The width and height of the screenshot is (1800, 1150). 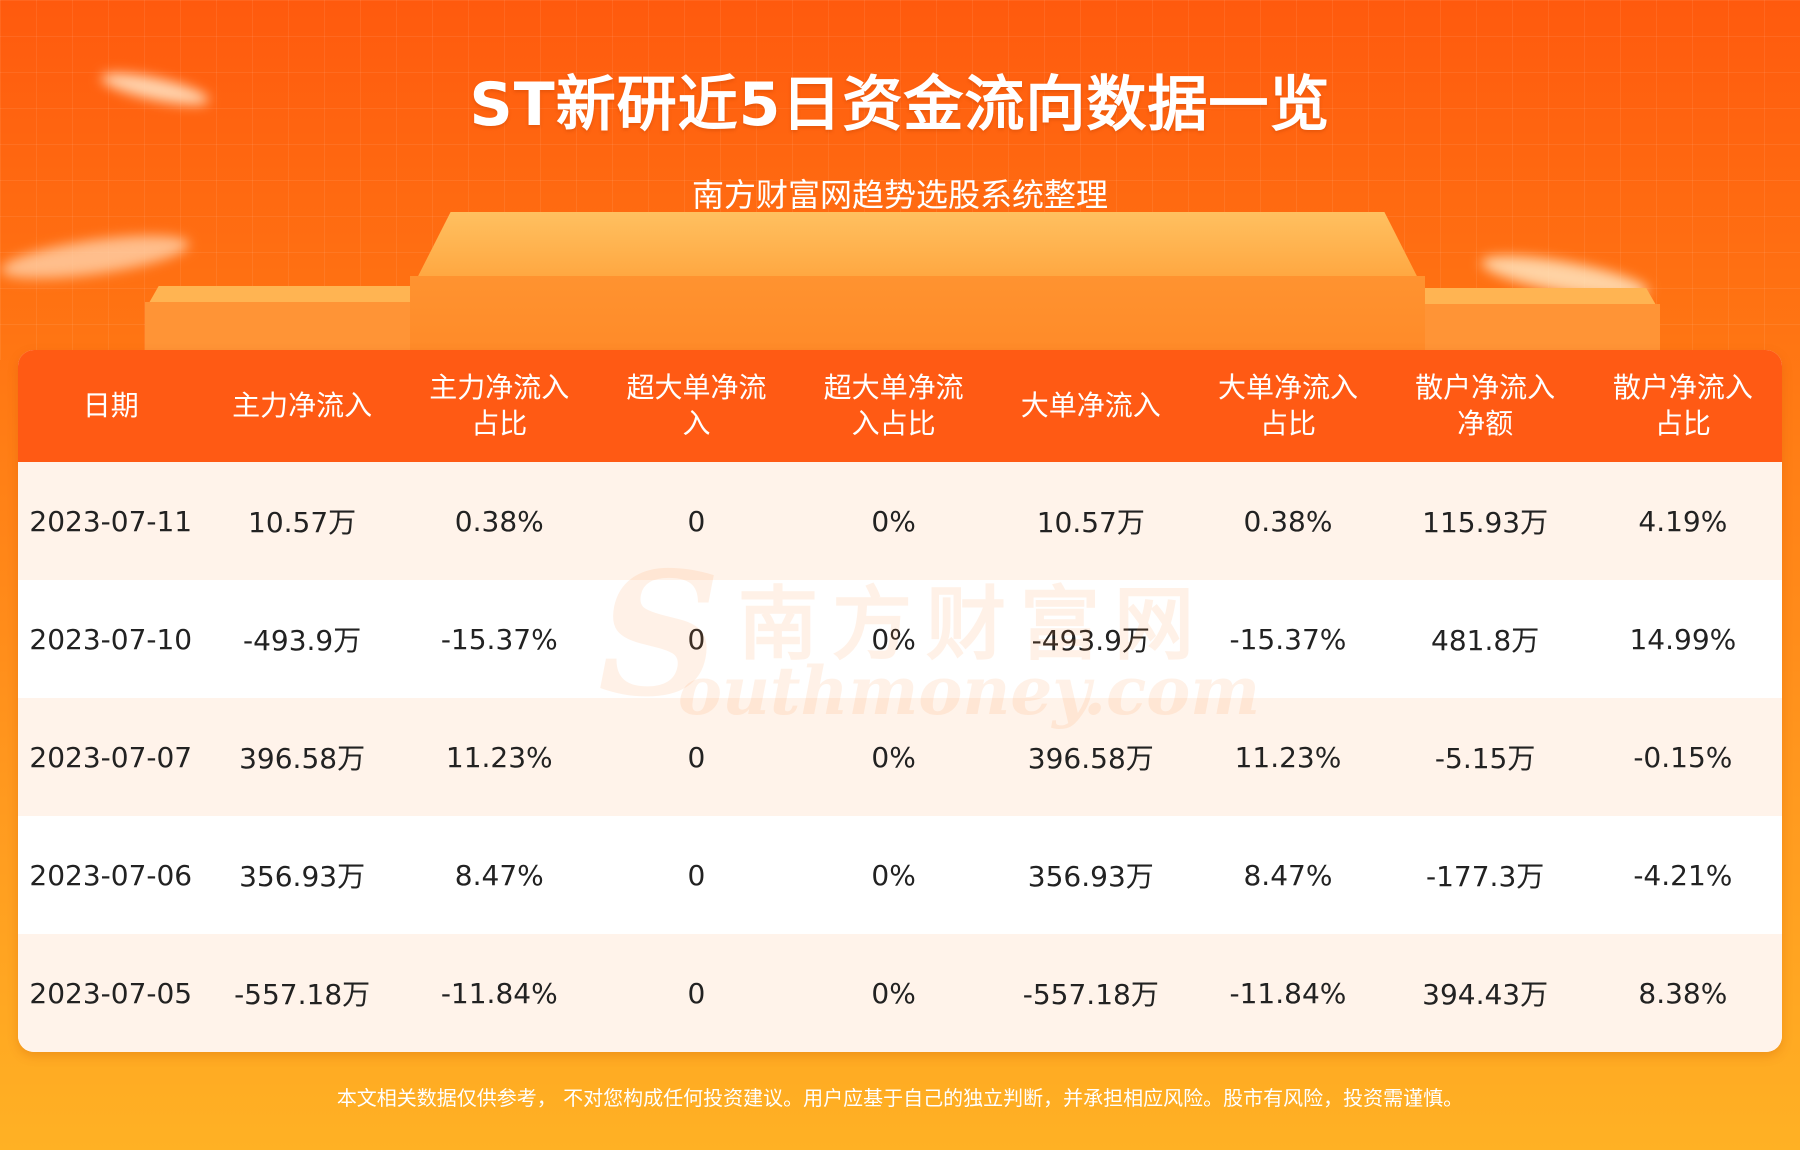 I want to click on column-header: 散户净流入 占比, so click(x=1682, y=405).